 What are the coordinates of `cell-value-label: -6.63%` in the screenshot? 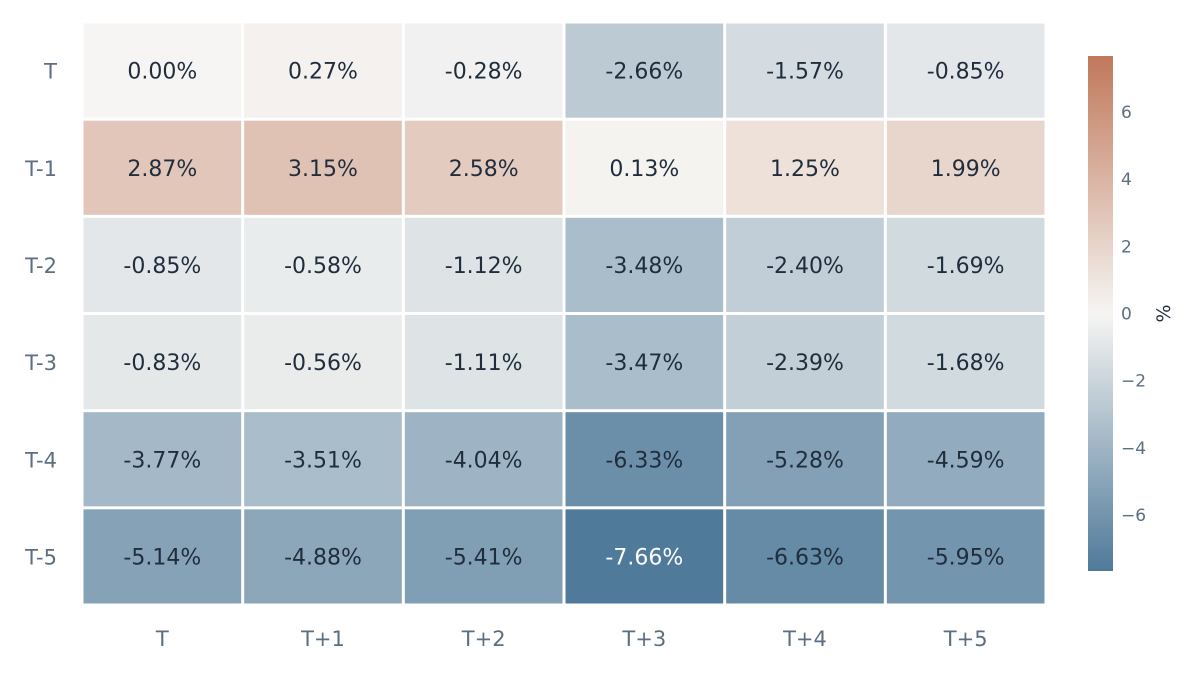 It's located at (805, 557).